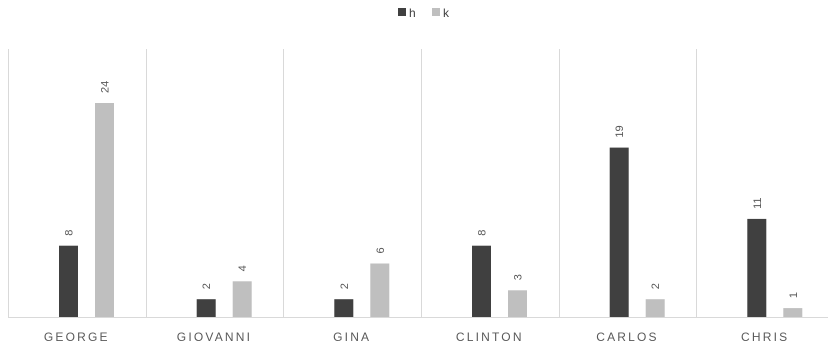 This screenshot has width=828, height=346. What do you see at coordinates (68, 281) in the screenshot?
I see `bar-h-george` at bounding box center [68, 281].